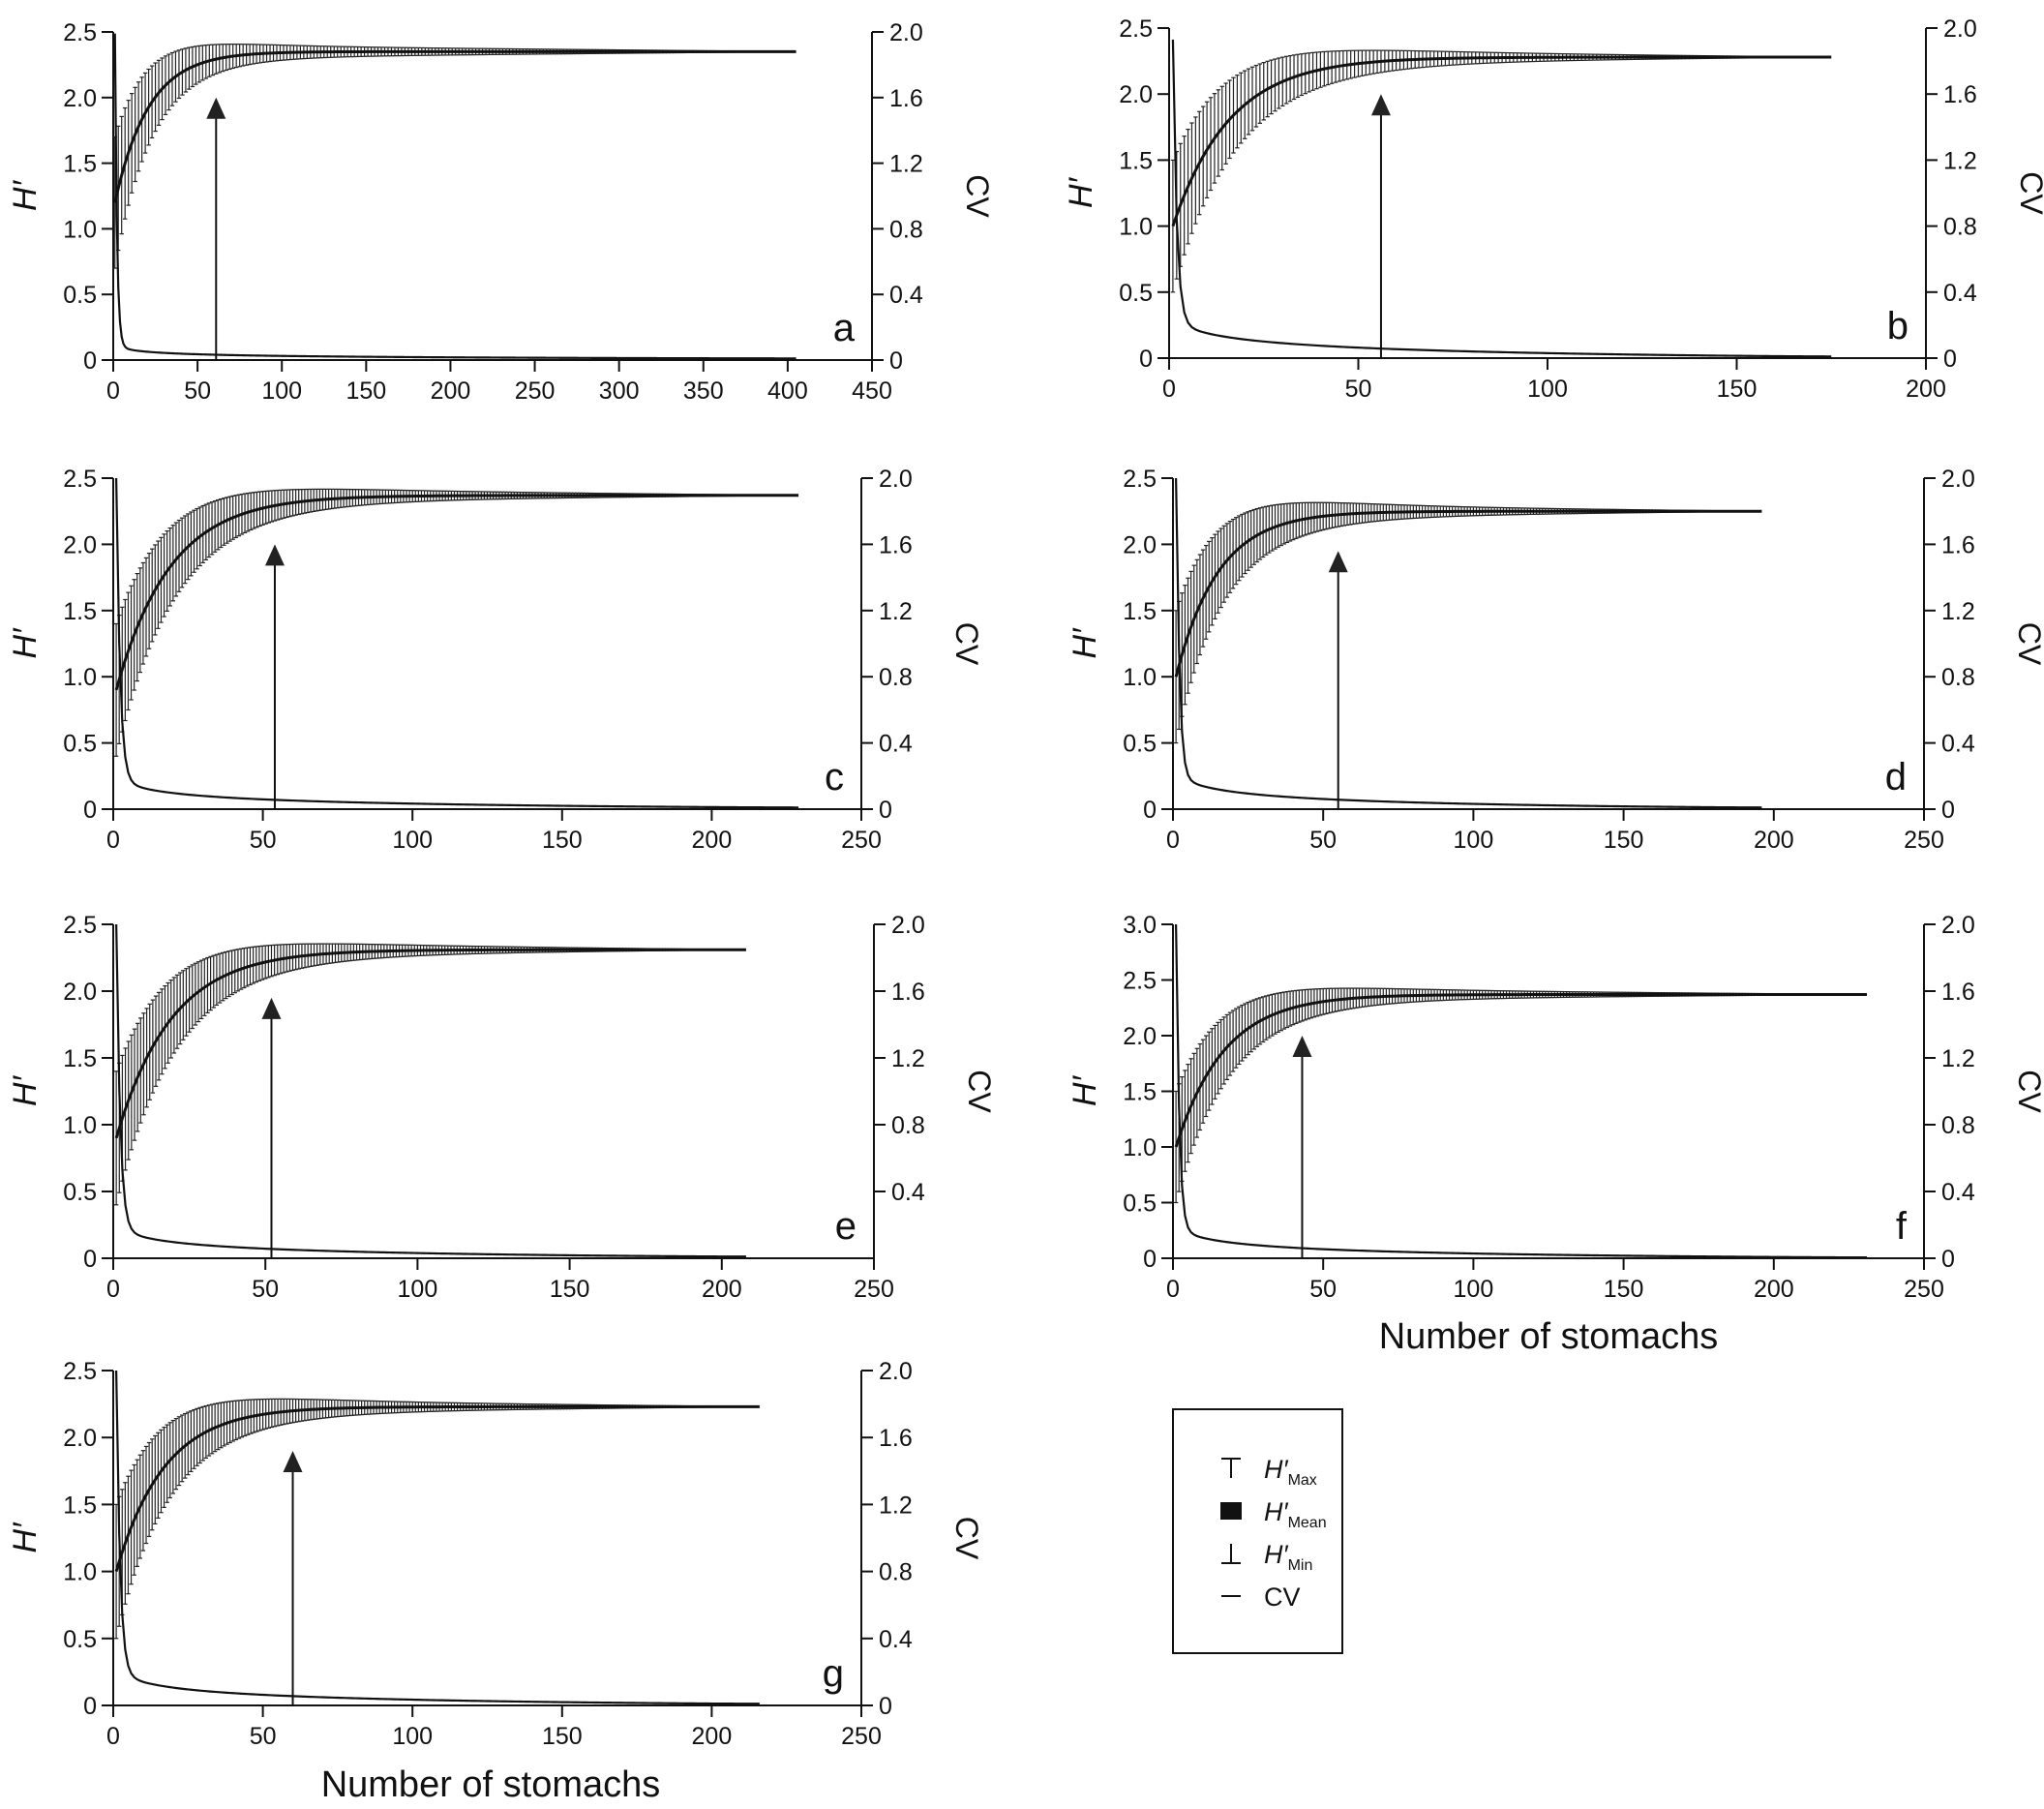  I want to click on legend-item: H′Mean, so click(1273, 1514).